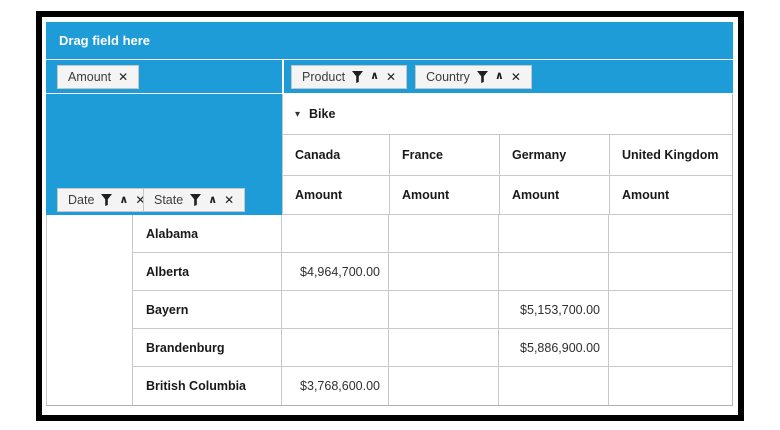  I want to click on values-drop-area: Amount ✕, so click(164, 76).